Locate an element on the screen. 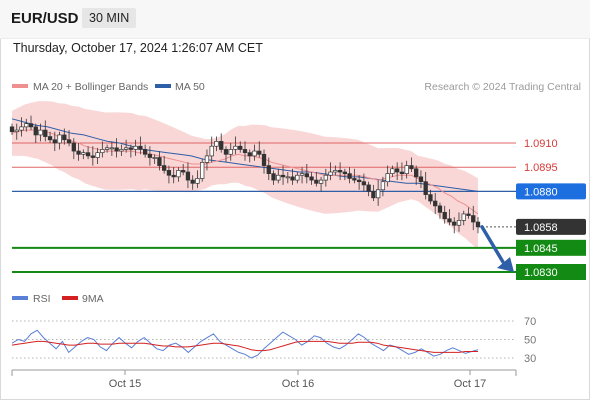  level-pivot-2: 1.0880 is located at coordinates (299, 191).